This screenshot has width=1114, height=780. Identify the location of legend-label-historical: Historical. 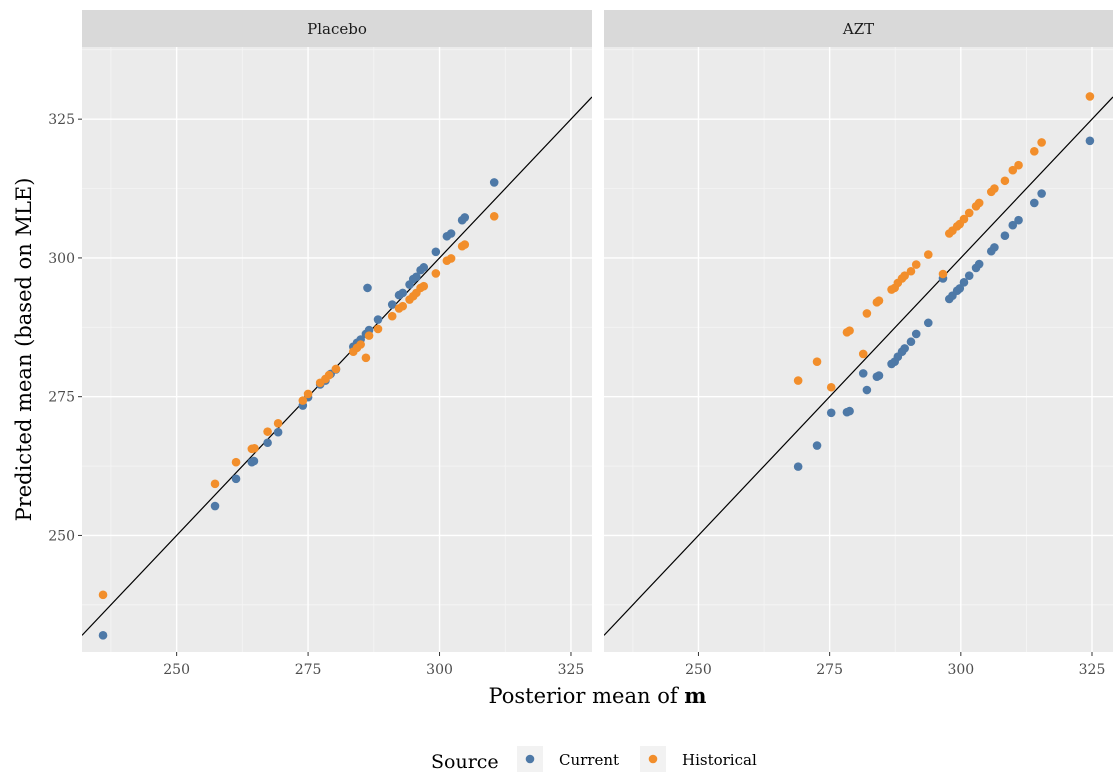
(719, 760).